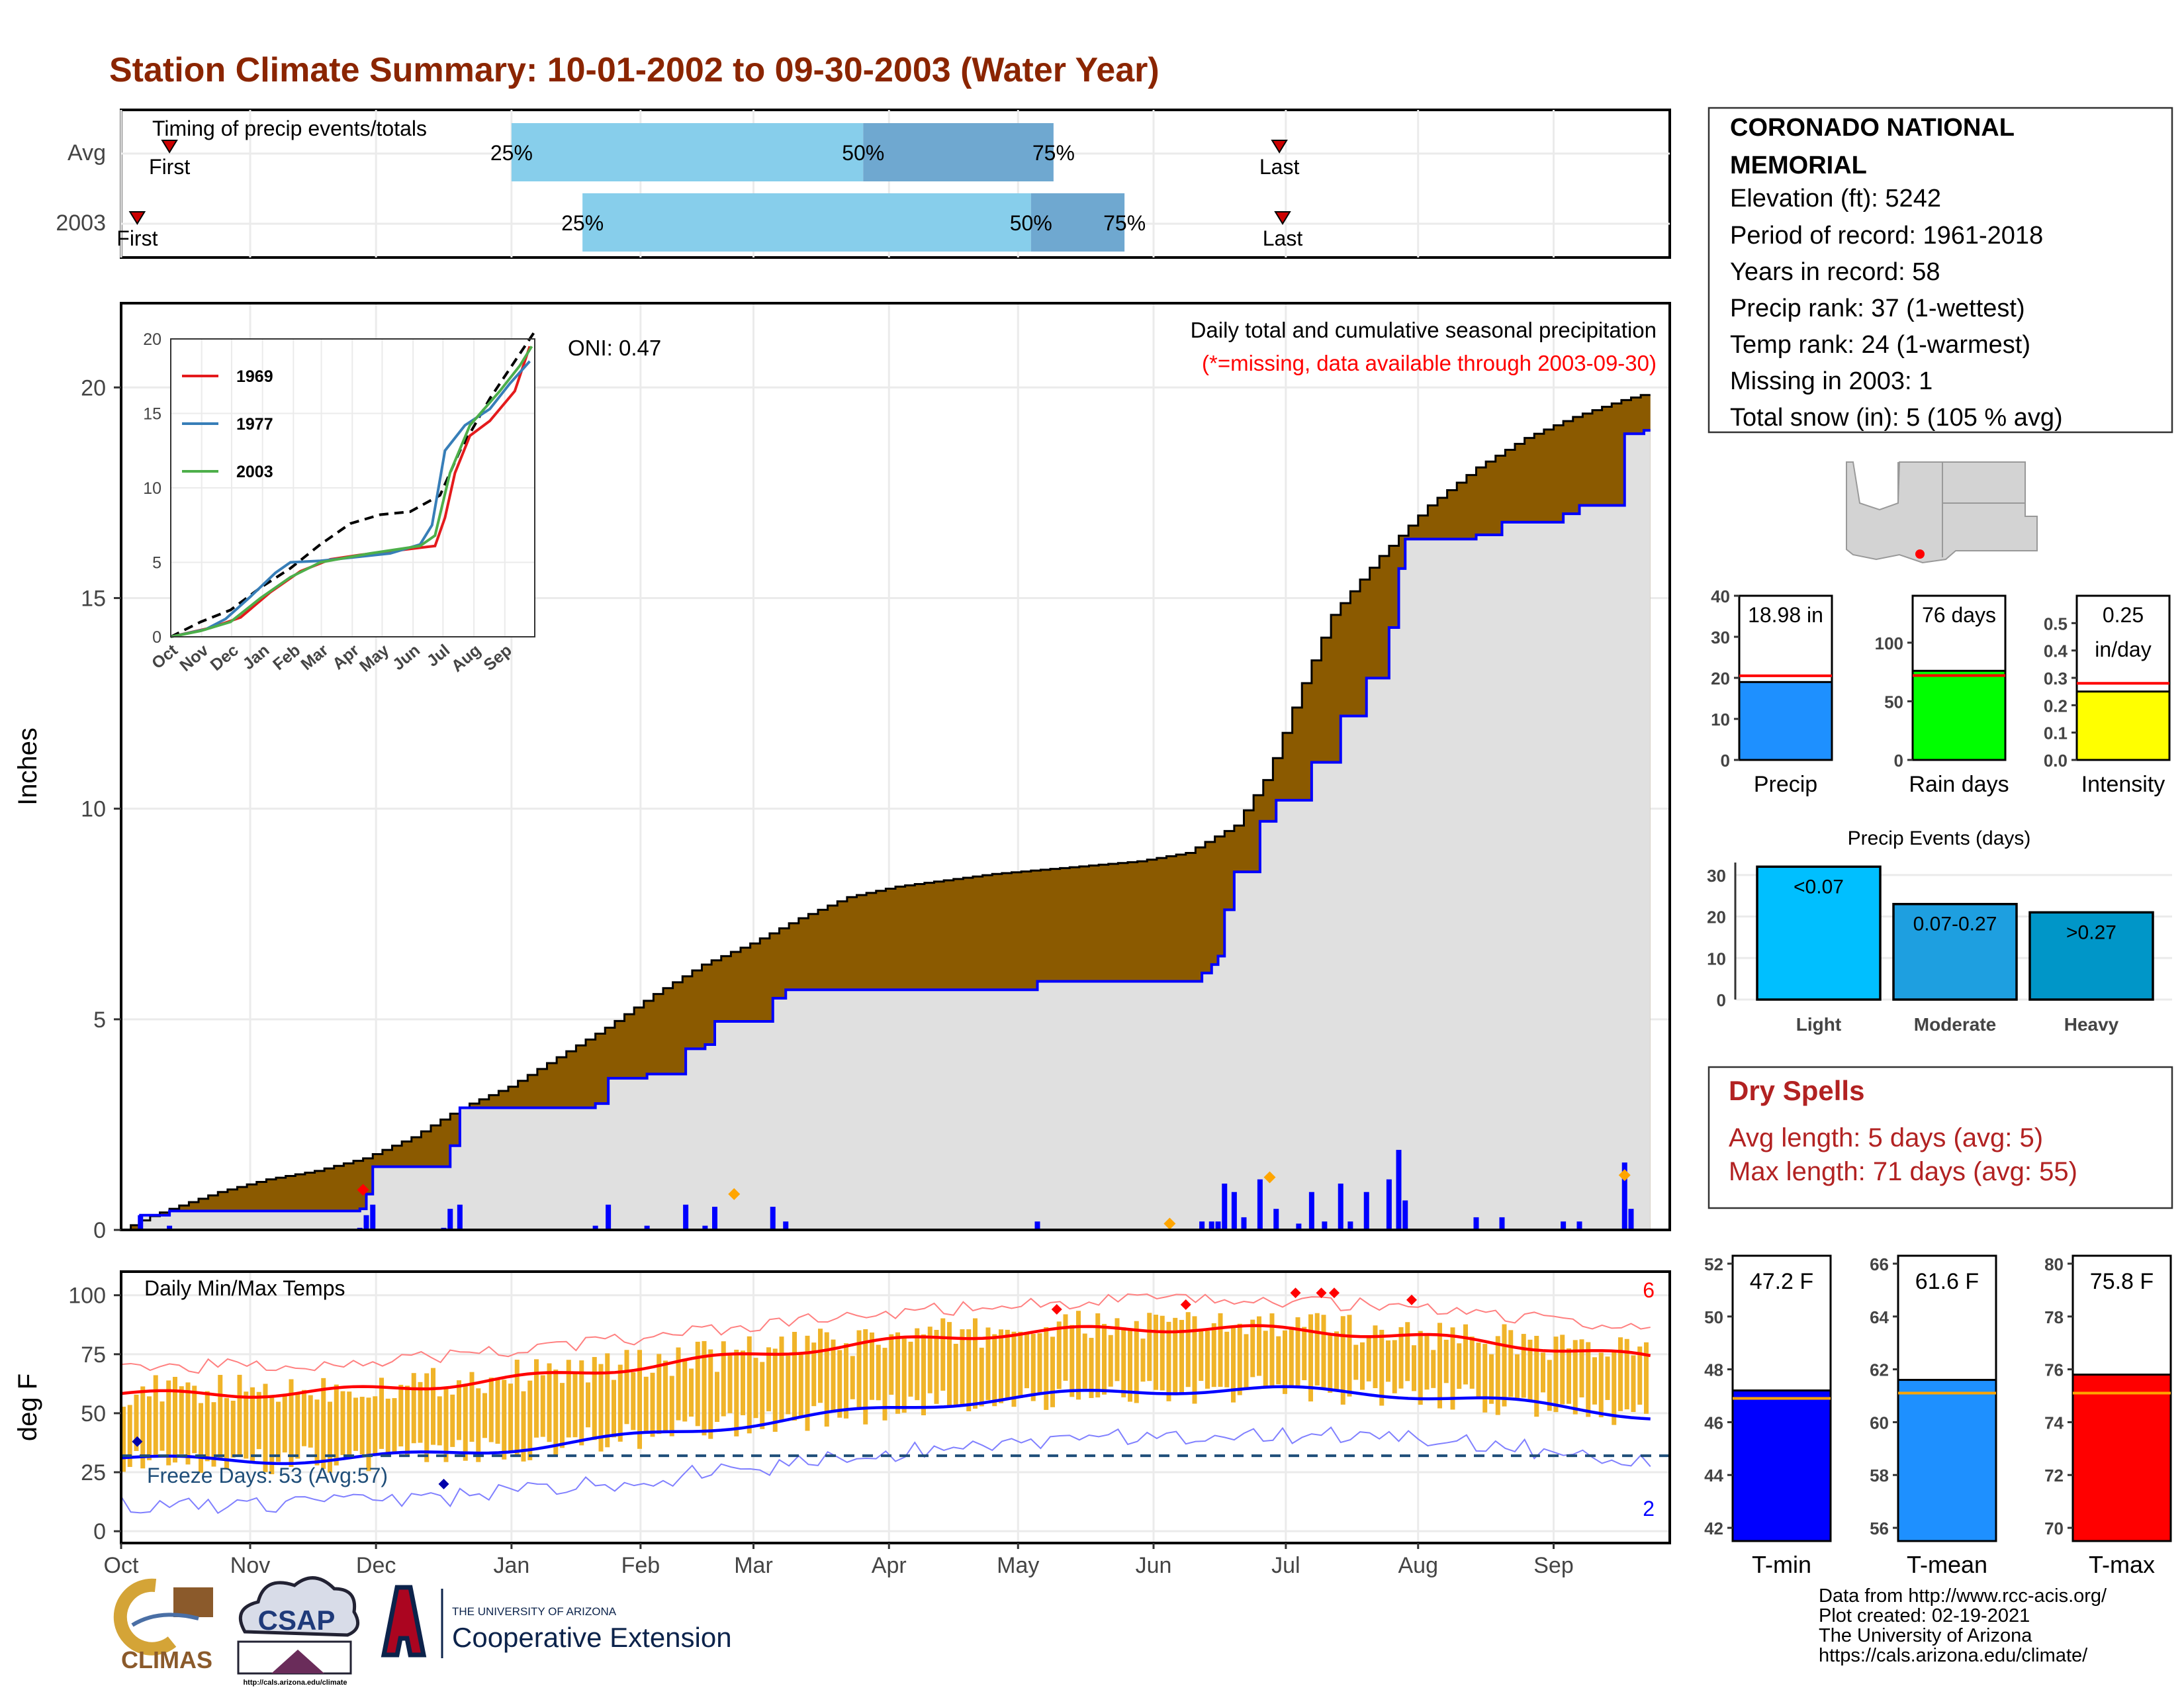 The image size is (2184, 1688). Describe the element at coordinates (299, 1606) in the screenshot. I see `csap-cloud` at that location.